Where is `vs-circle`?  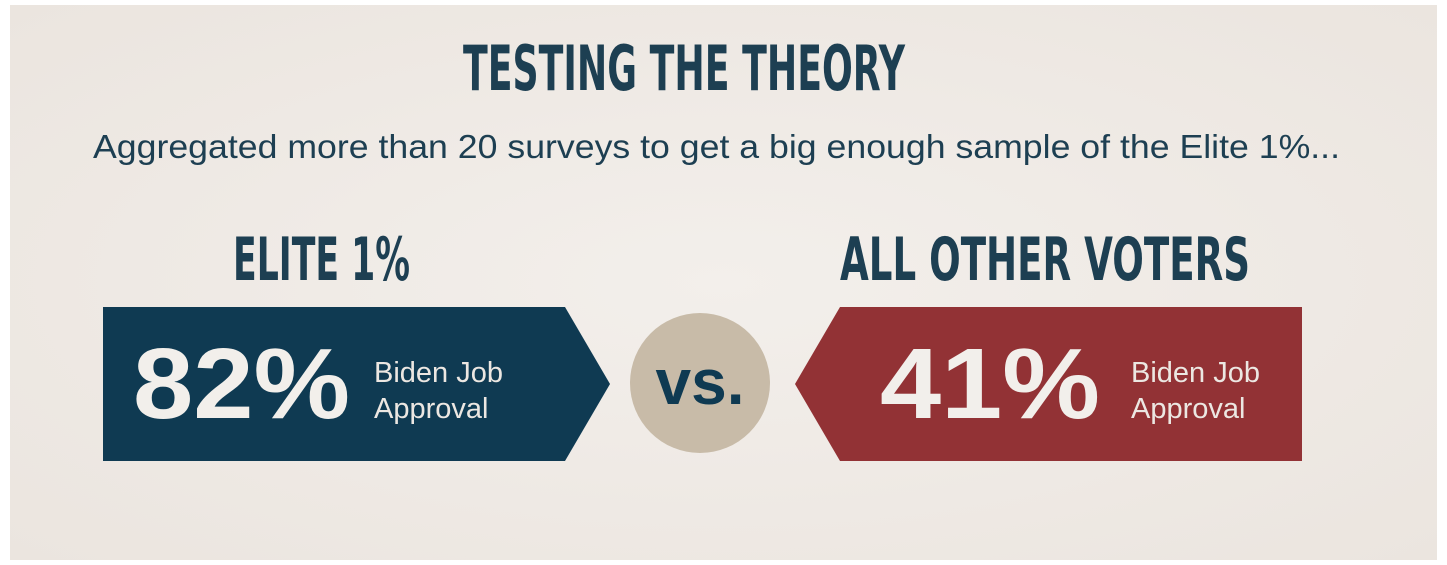
vs-circle is located at coordinates (700, 383).